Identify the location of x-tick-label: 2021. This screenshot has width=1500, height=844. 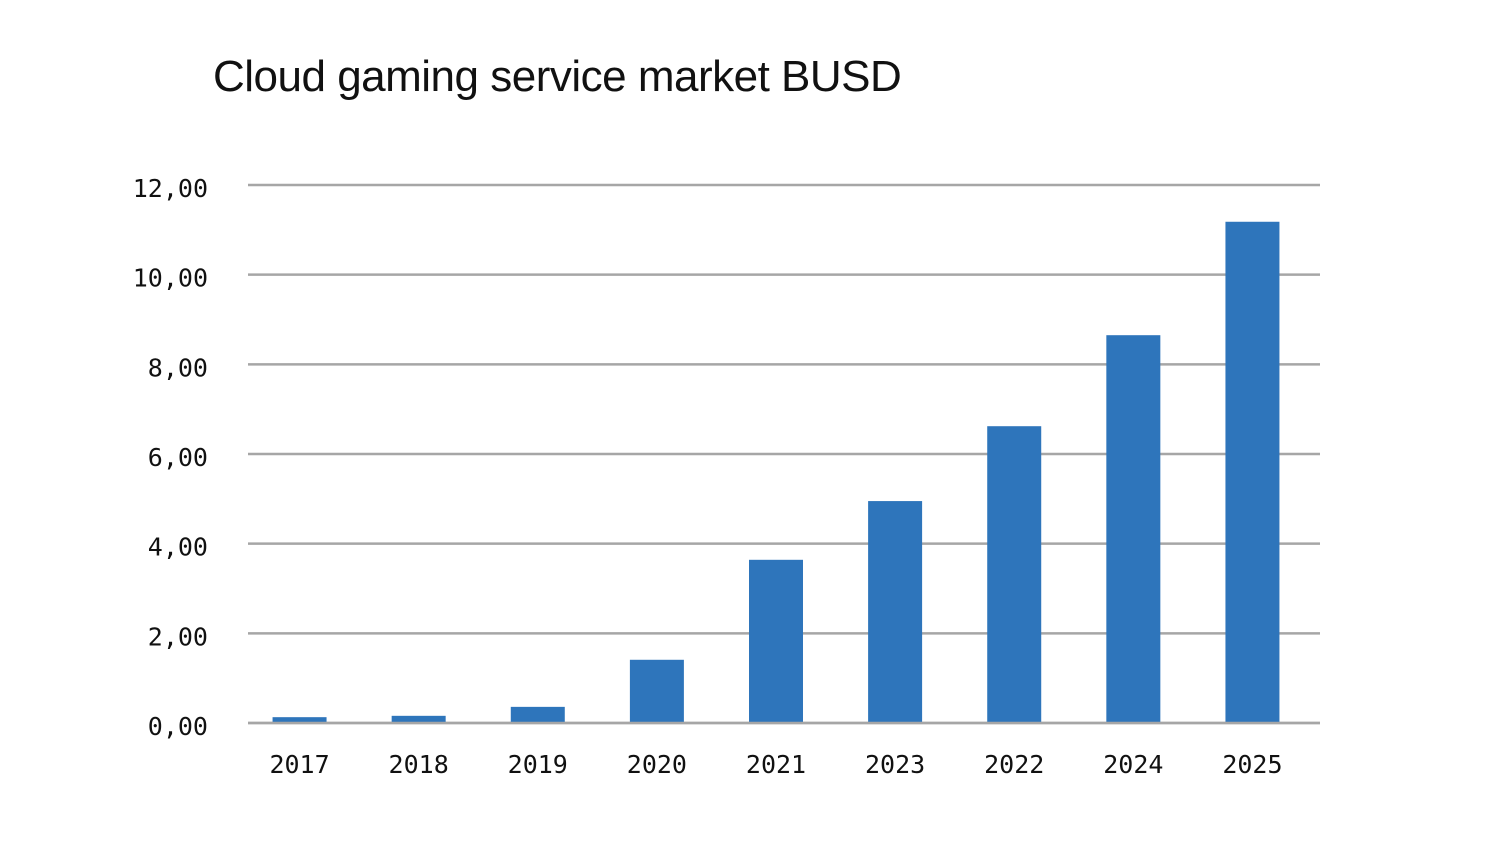
(776, 764).